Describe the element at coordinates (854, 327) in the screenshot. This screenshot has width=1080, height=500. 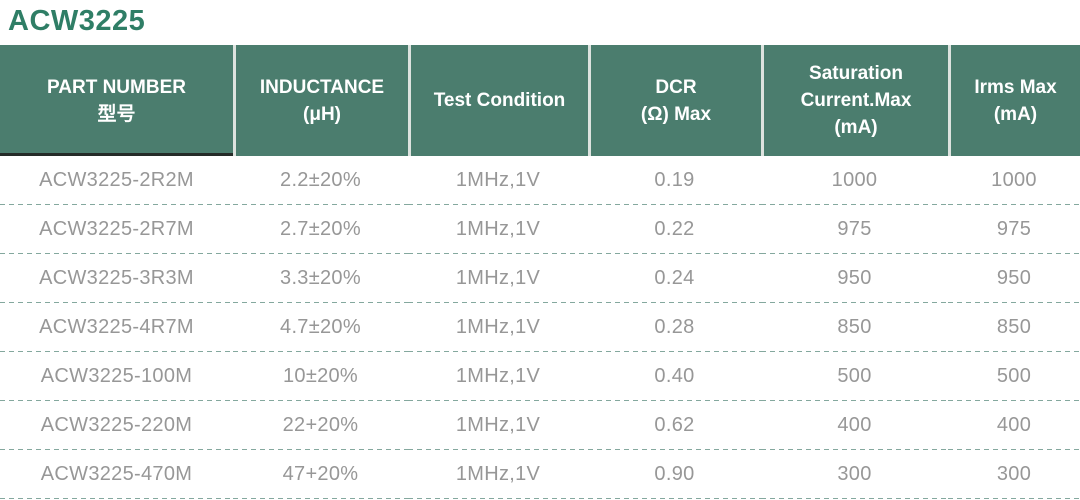
I see `cell-saturation: 850` at that location.